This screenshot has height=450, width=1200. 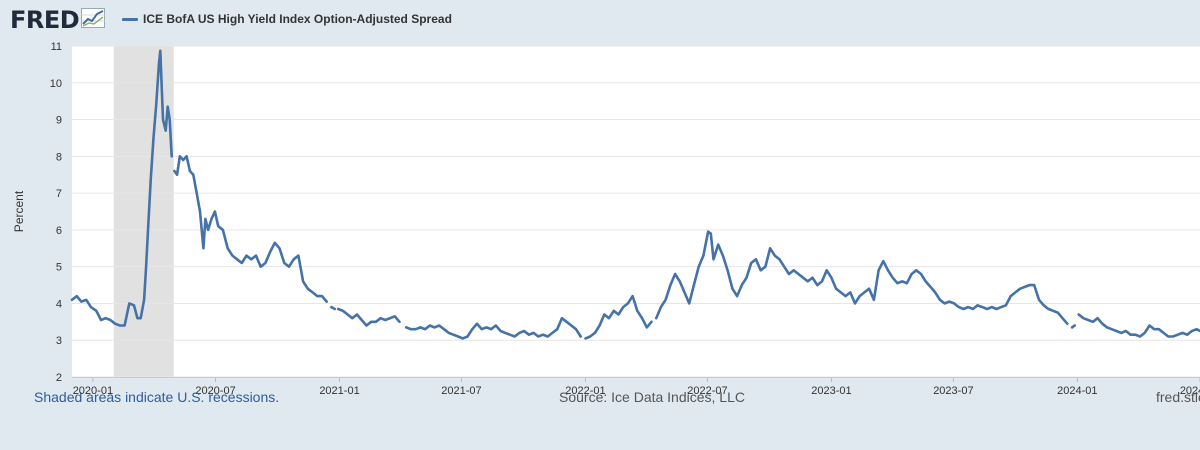 I want to click on y-tick-label: 2, so click(x=59, y=378).